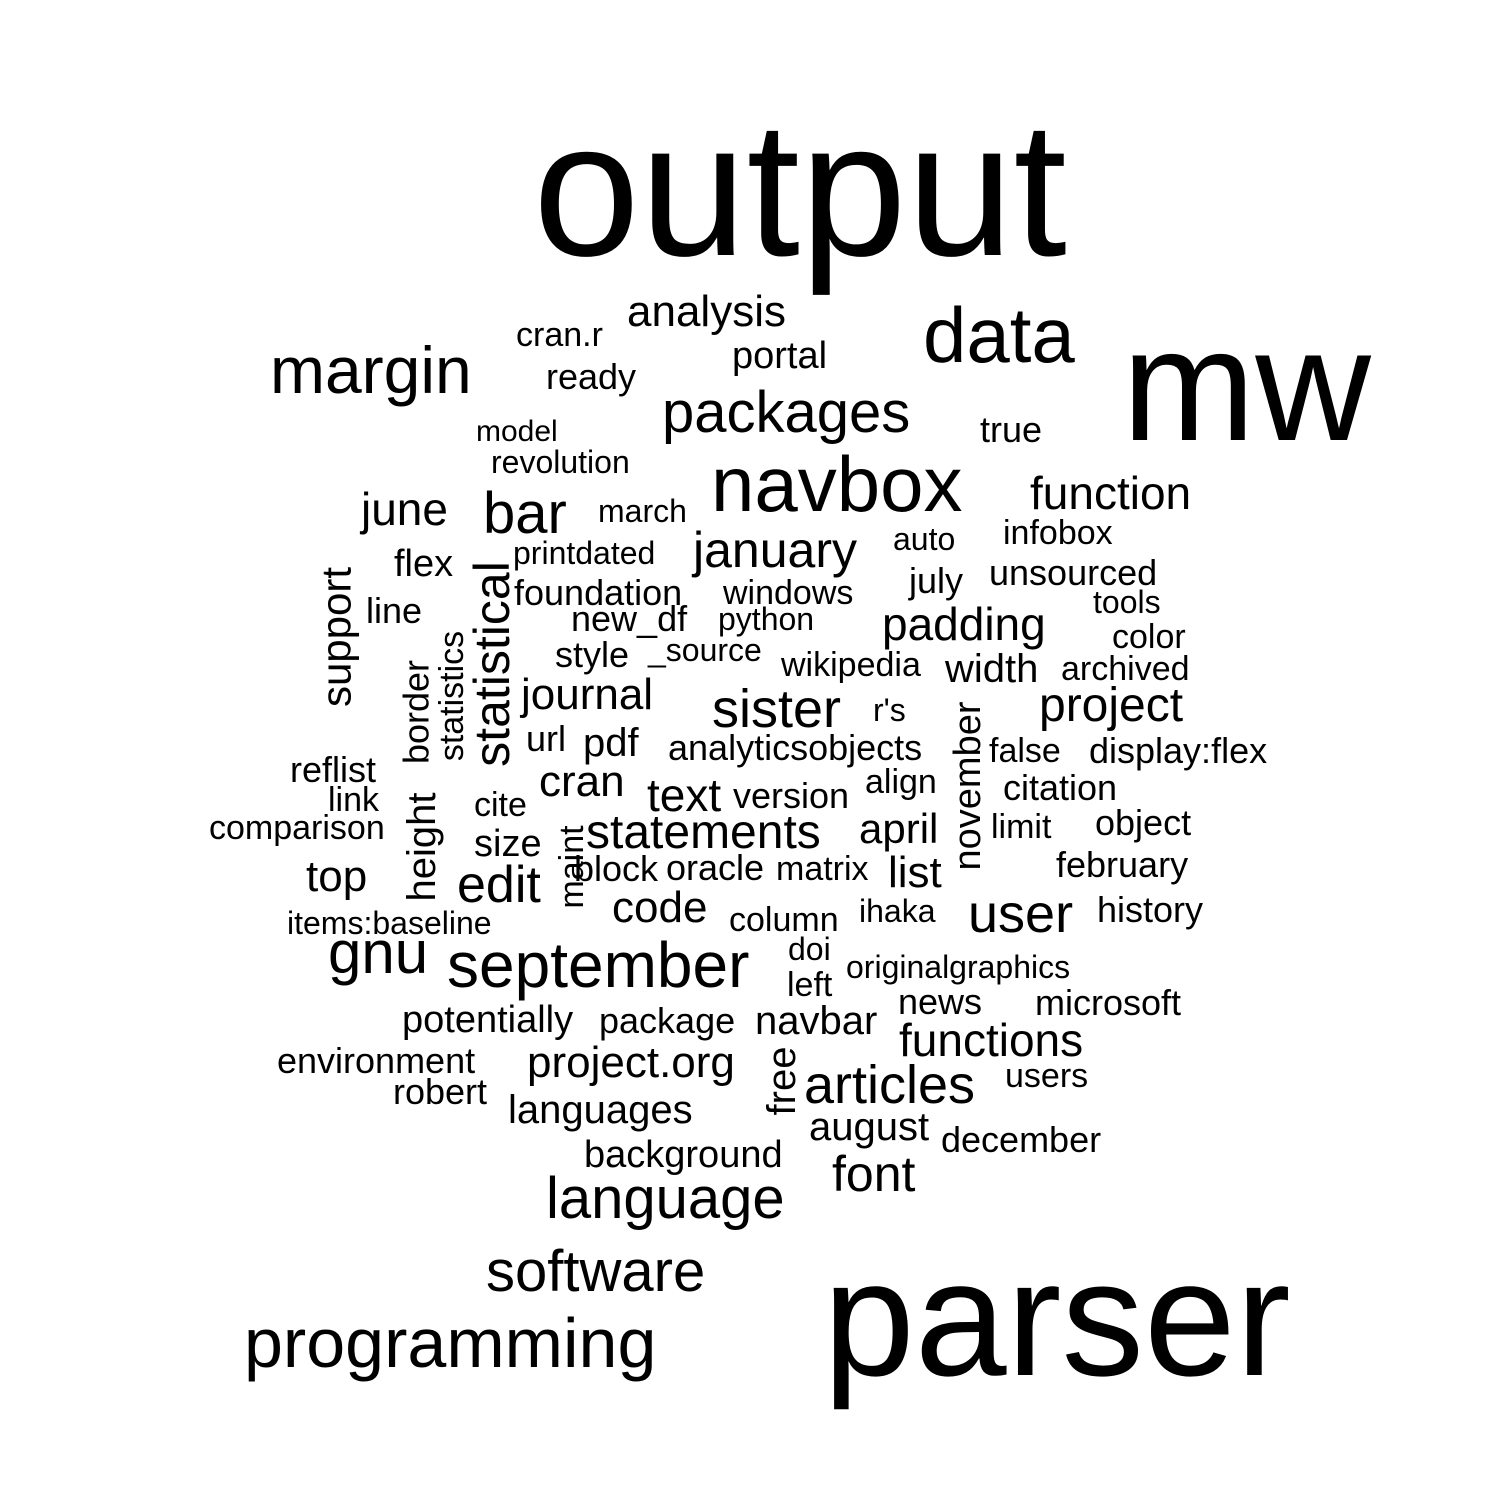  What do you see at coordinates (924, 539) in the screenshot?
I see `word-auto: auto` at bounding box center [924, 539].